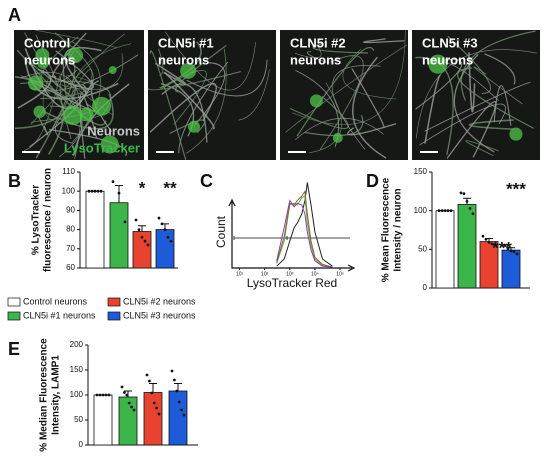 This screenshot has width=550, height=462. What do you see at coordinates (315, 274) in the screenshot?
I see `x-tick-label: 10⁴` at bounding box center [315, 274].